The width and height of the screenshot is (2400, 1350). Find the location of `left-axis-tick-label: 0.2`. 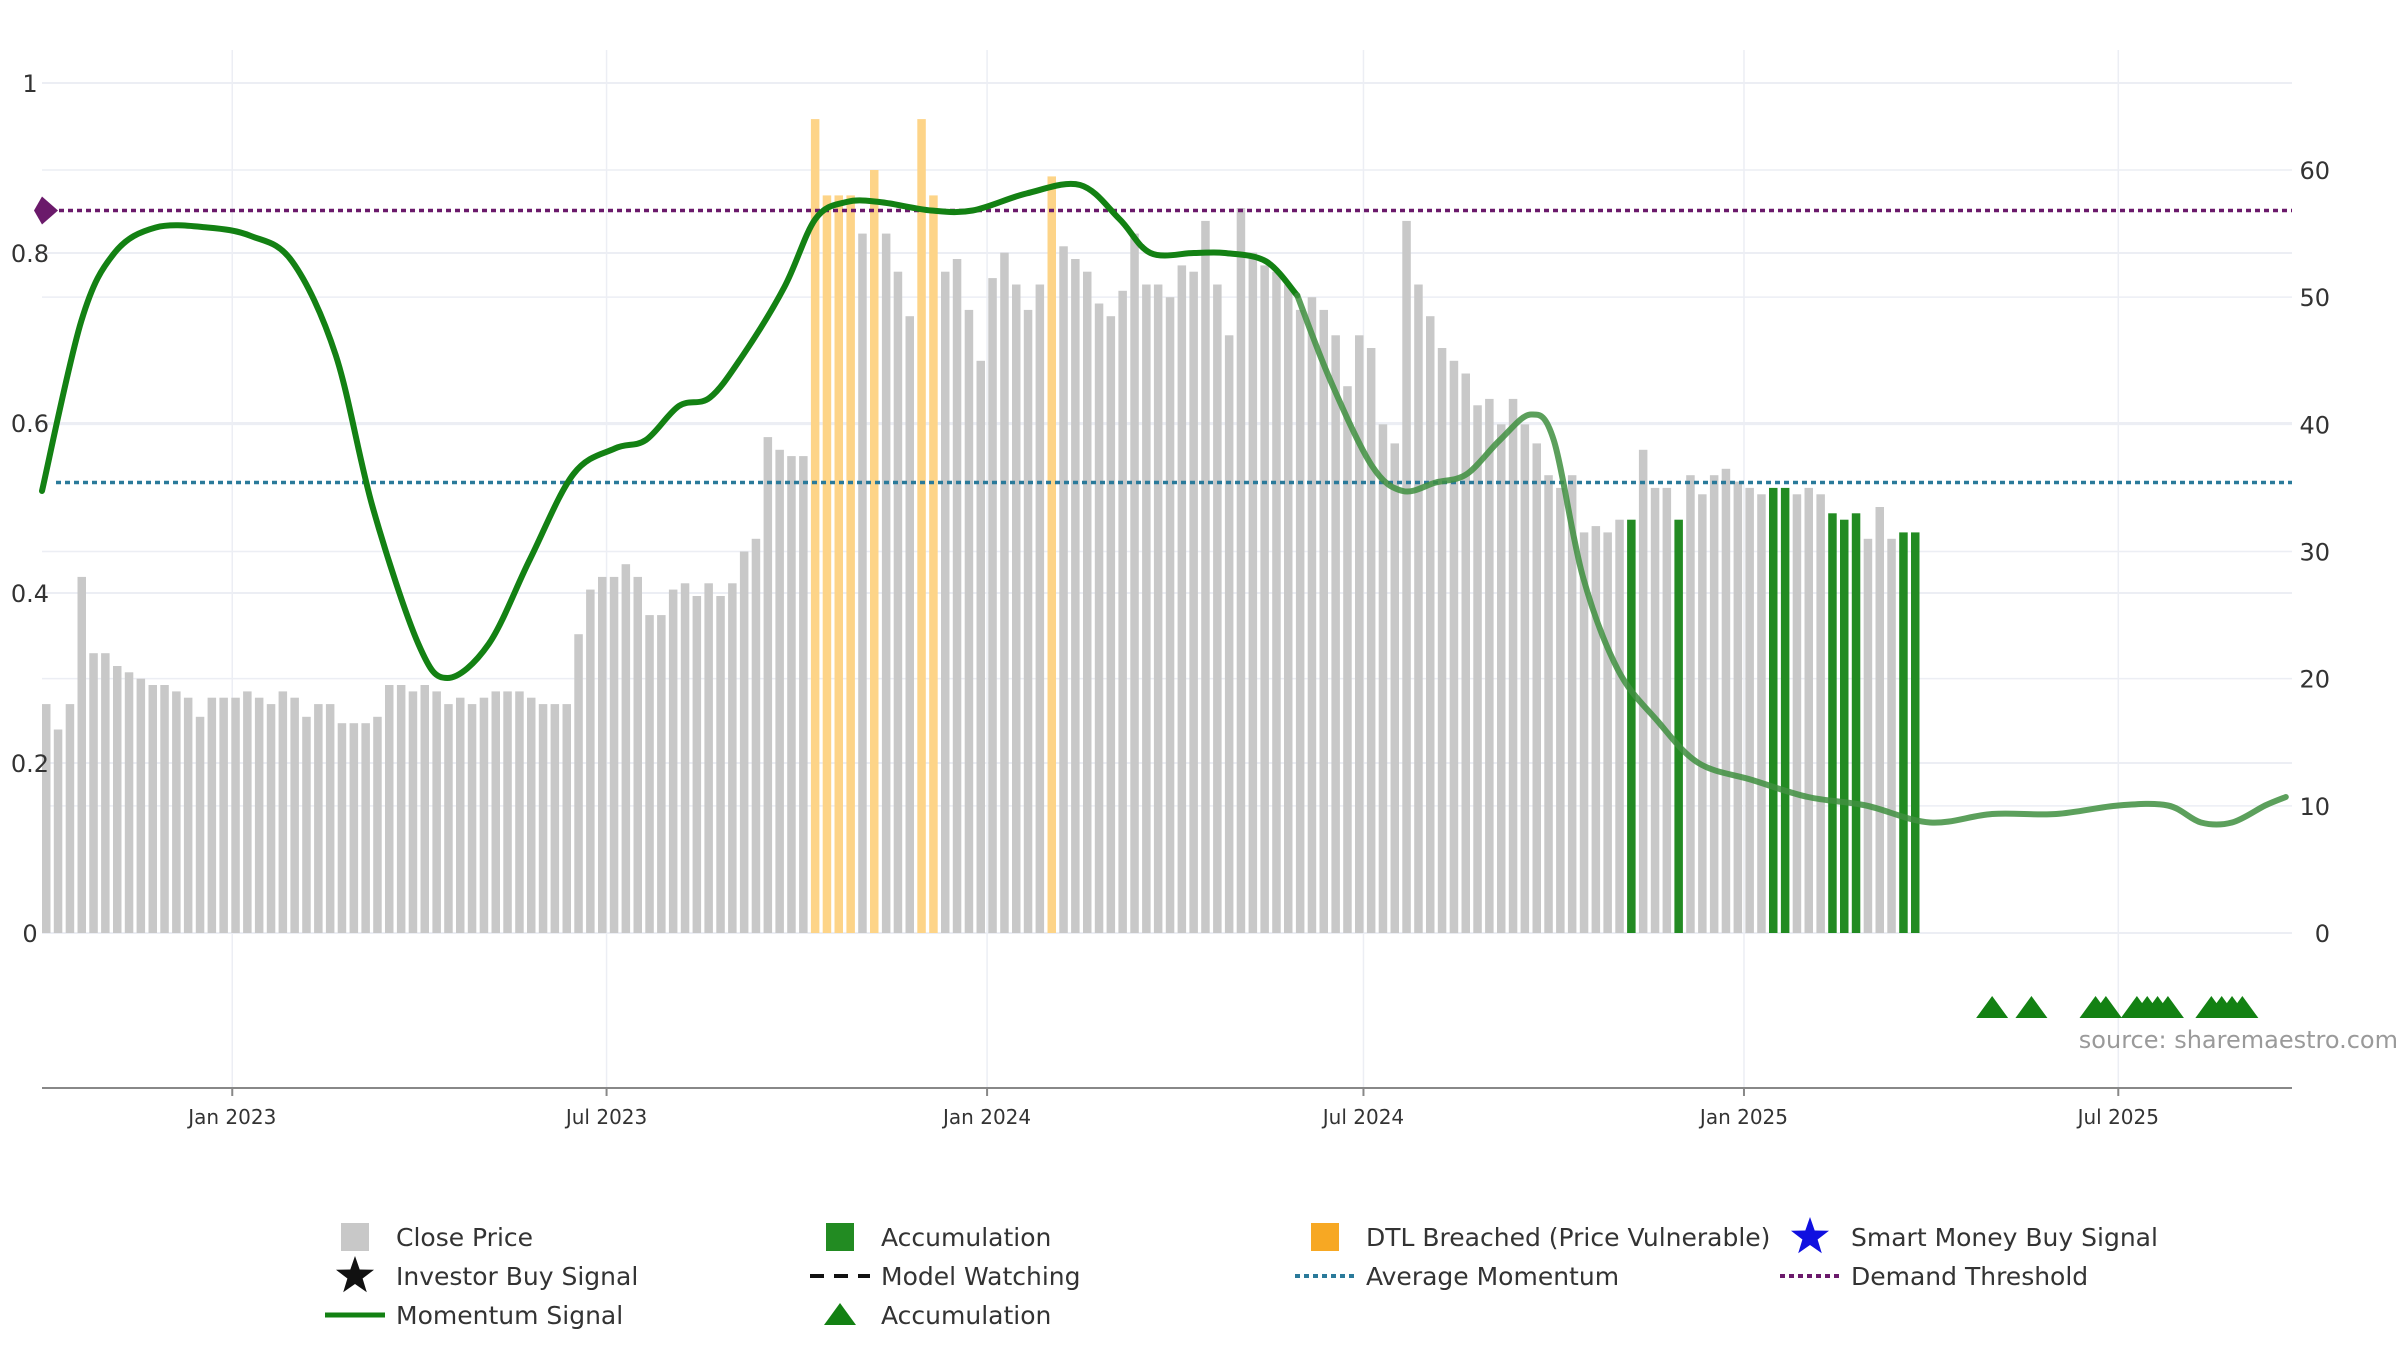

left-axis-tick-label: 0.2 is located at coordinates (30, 764).